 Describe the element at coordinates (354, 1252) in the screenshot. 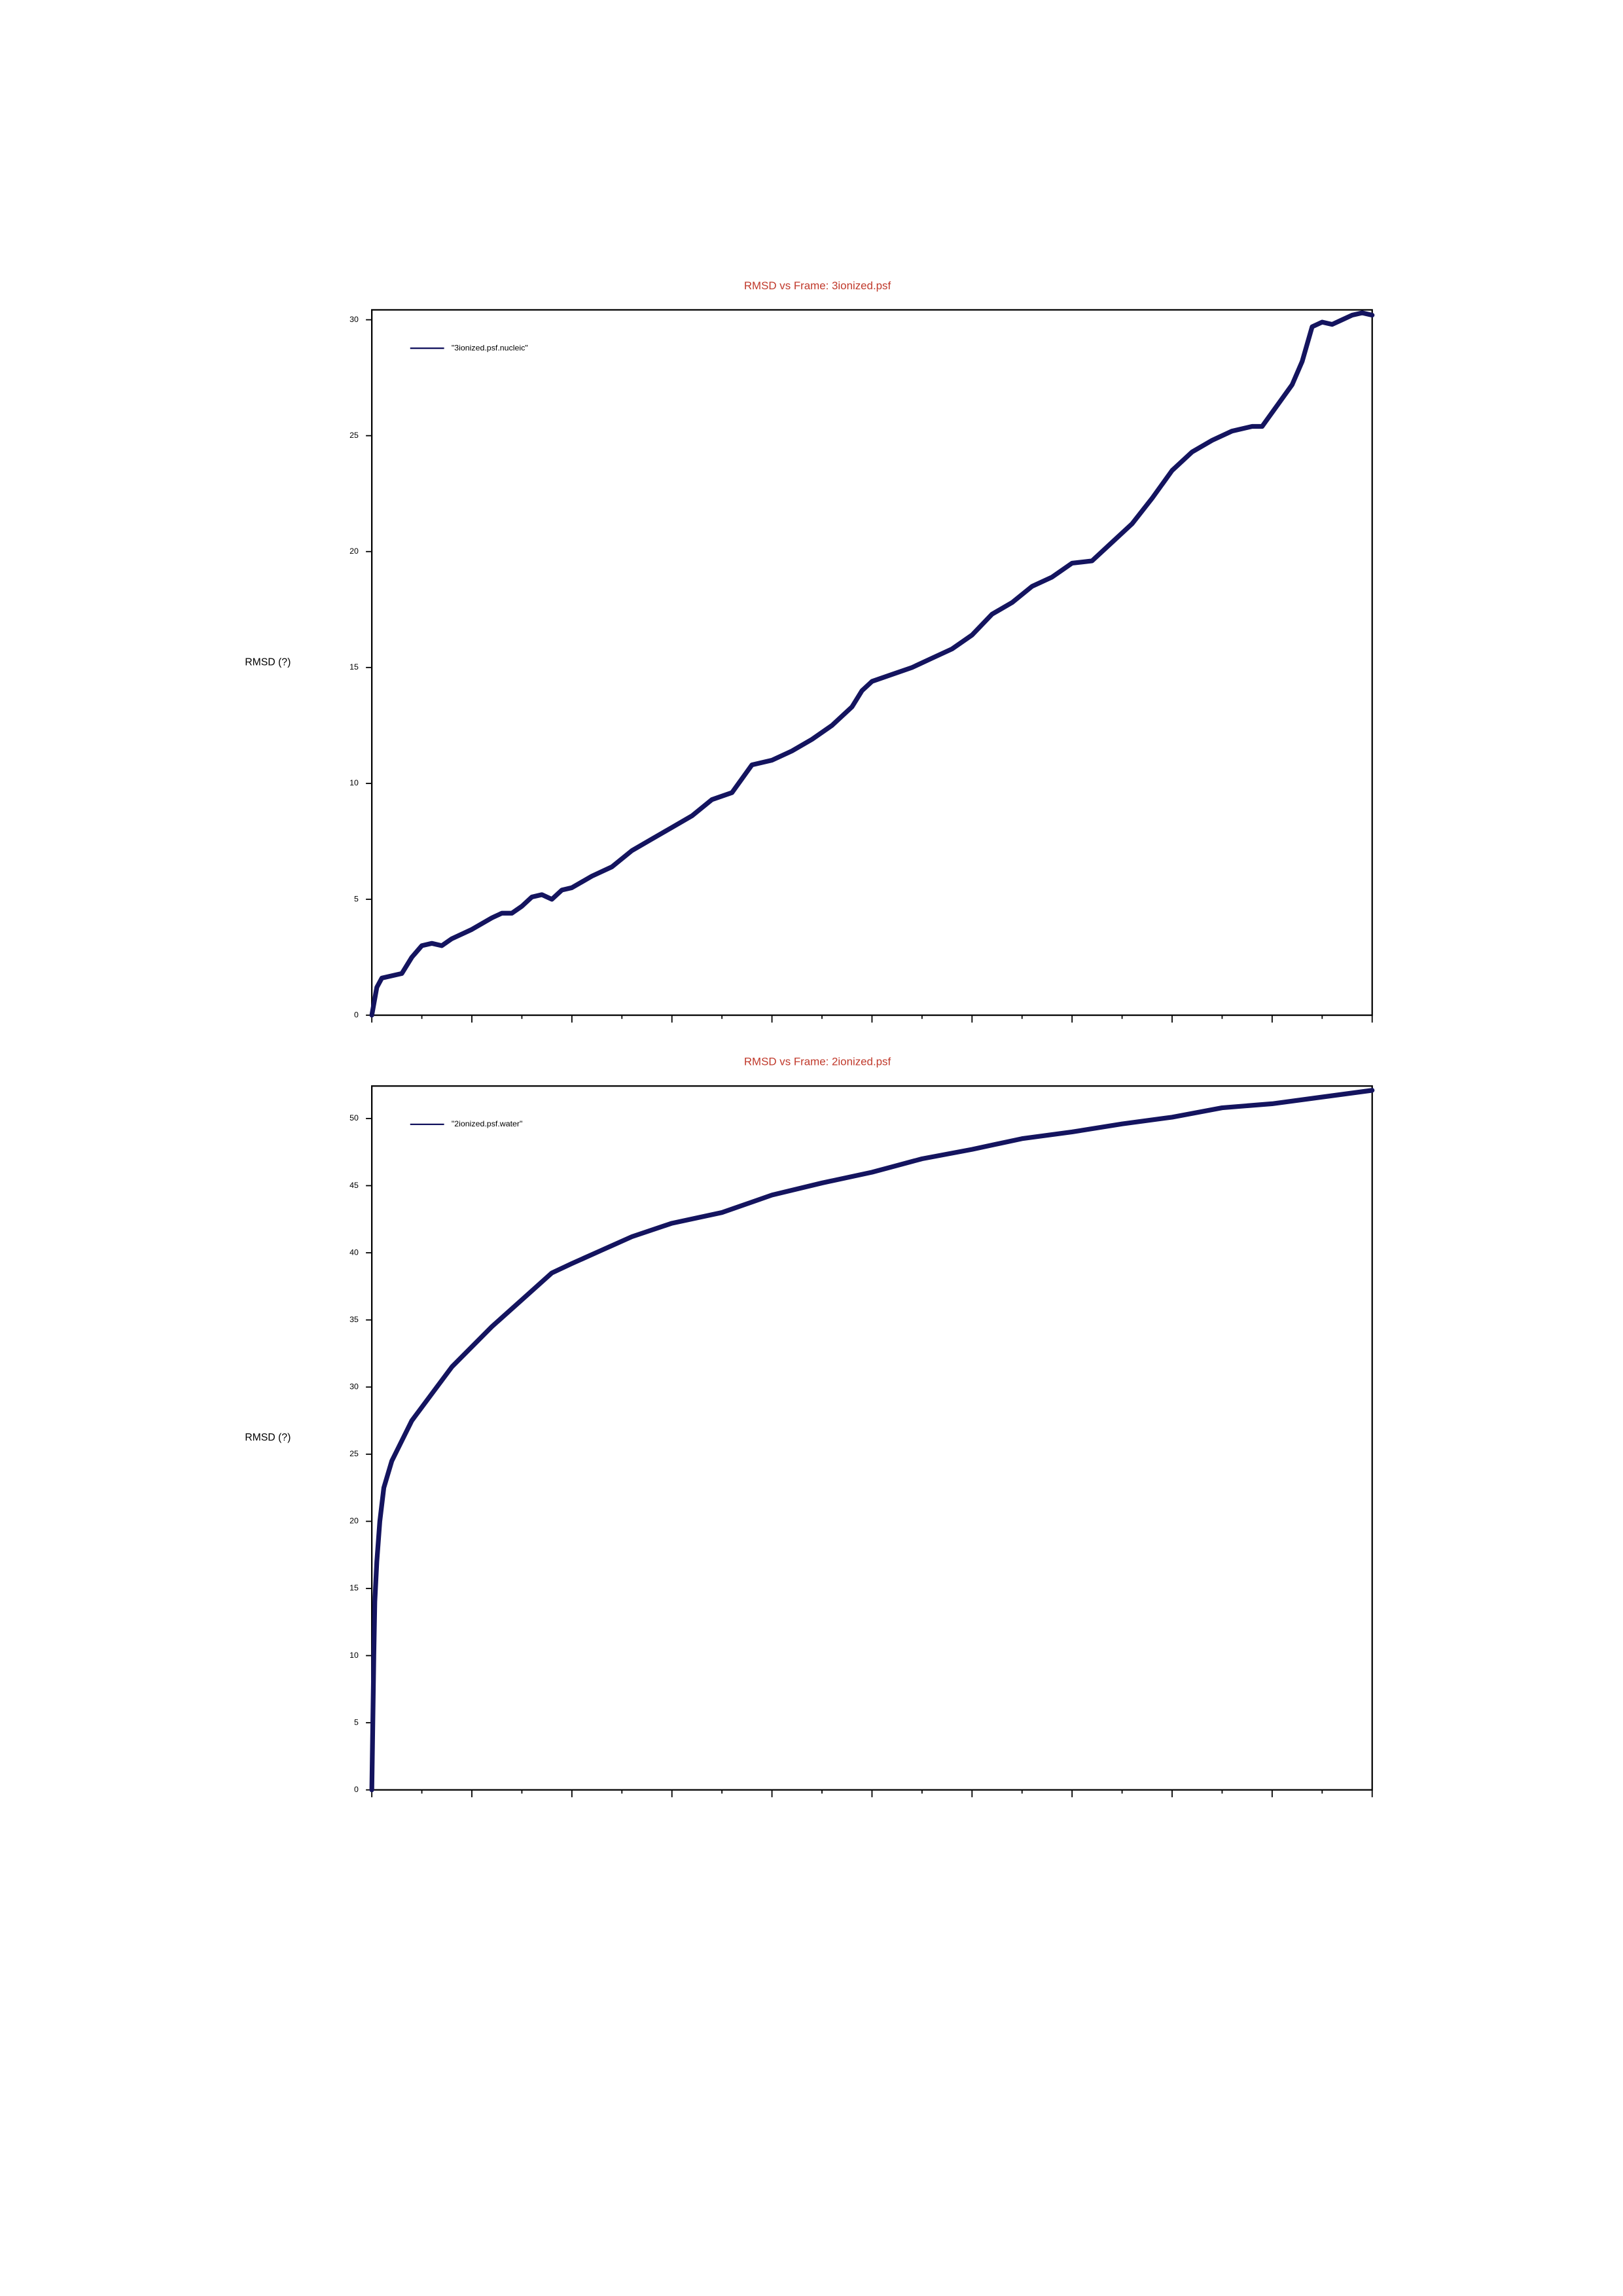

I see `y-tick-label: 40` at that location.